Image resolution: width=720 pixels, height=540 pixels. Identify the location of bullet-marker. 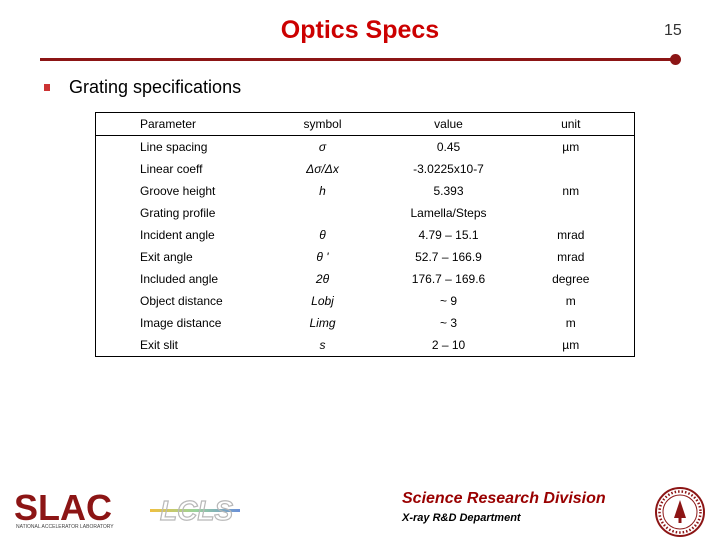
(47, 87).